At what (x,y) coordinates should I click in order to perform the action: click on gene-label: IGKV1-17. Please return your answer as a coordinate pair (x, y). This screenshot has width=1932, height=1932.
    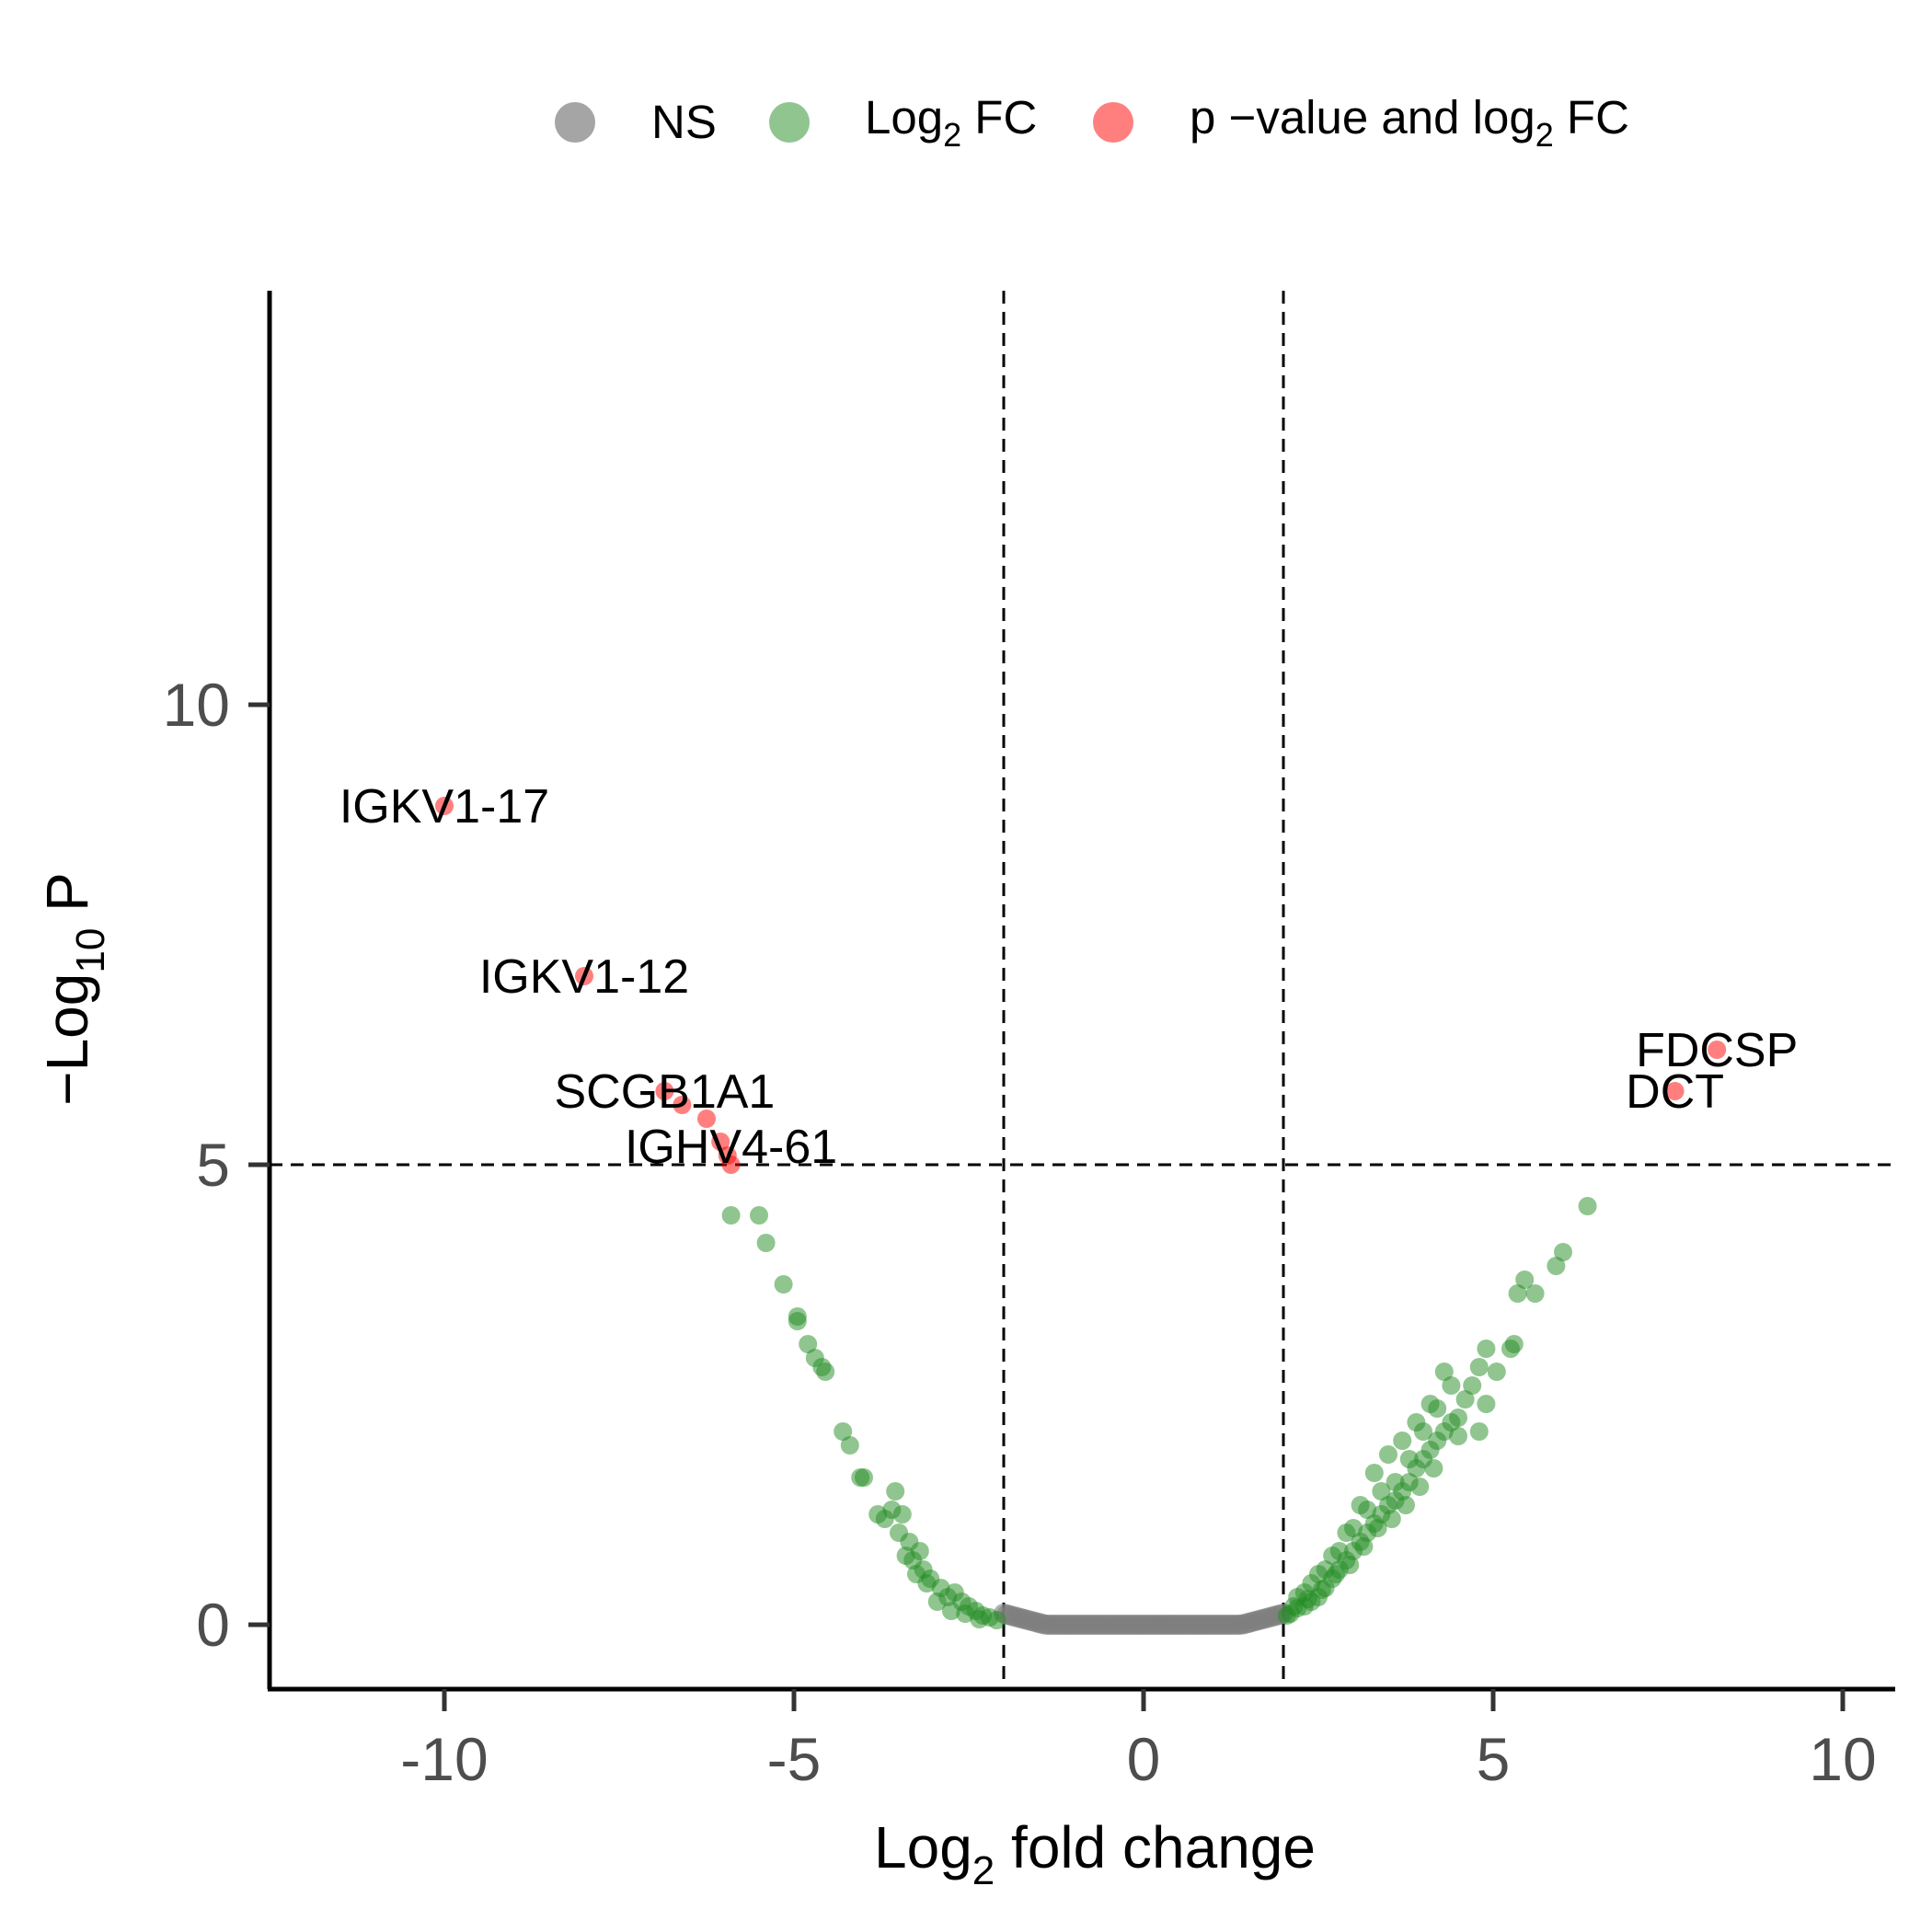
    Looking at the image, I should click on (444, 807).